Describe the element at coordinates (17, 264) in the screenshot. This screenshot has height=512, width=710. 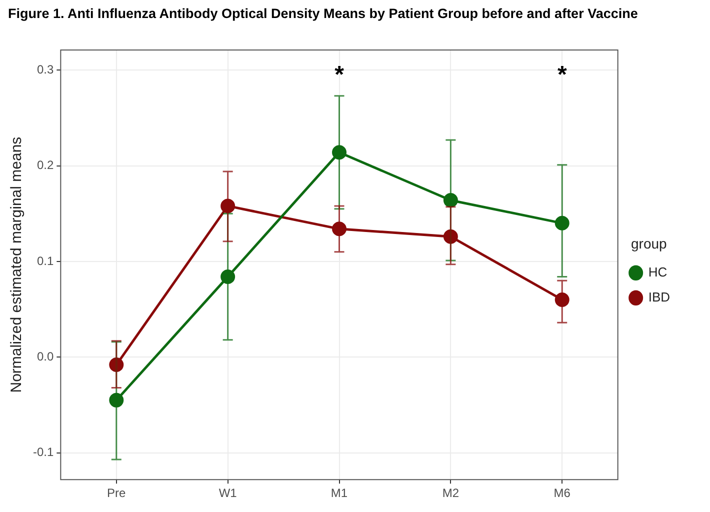
I see `y-axis-title: Normalized estimated marginal means` at that location.